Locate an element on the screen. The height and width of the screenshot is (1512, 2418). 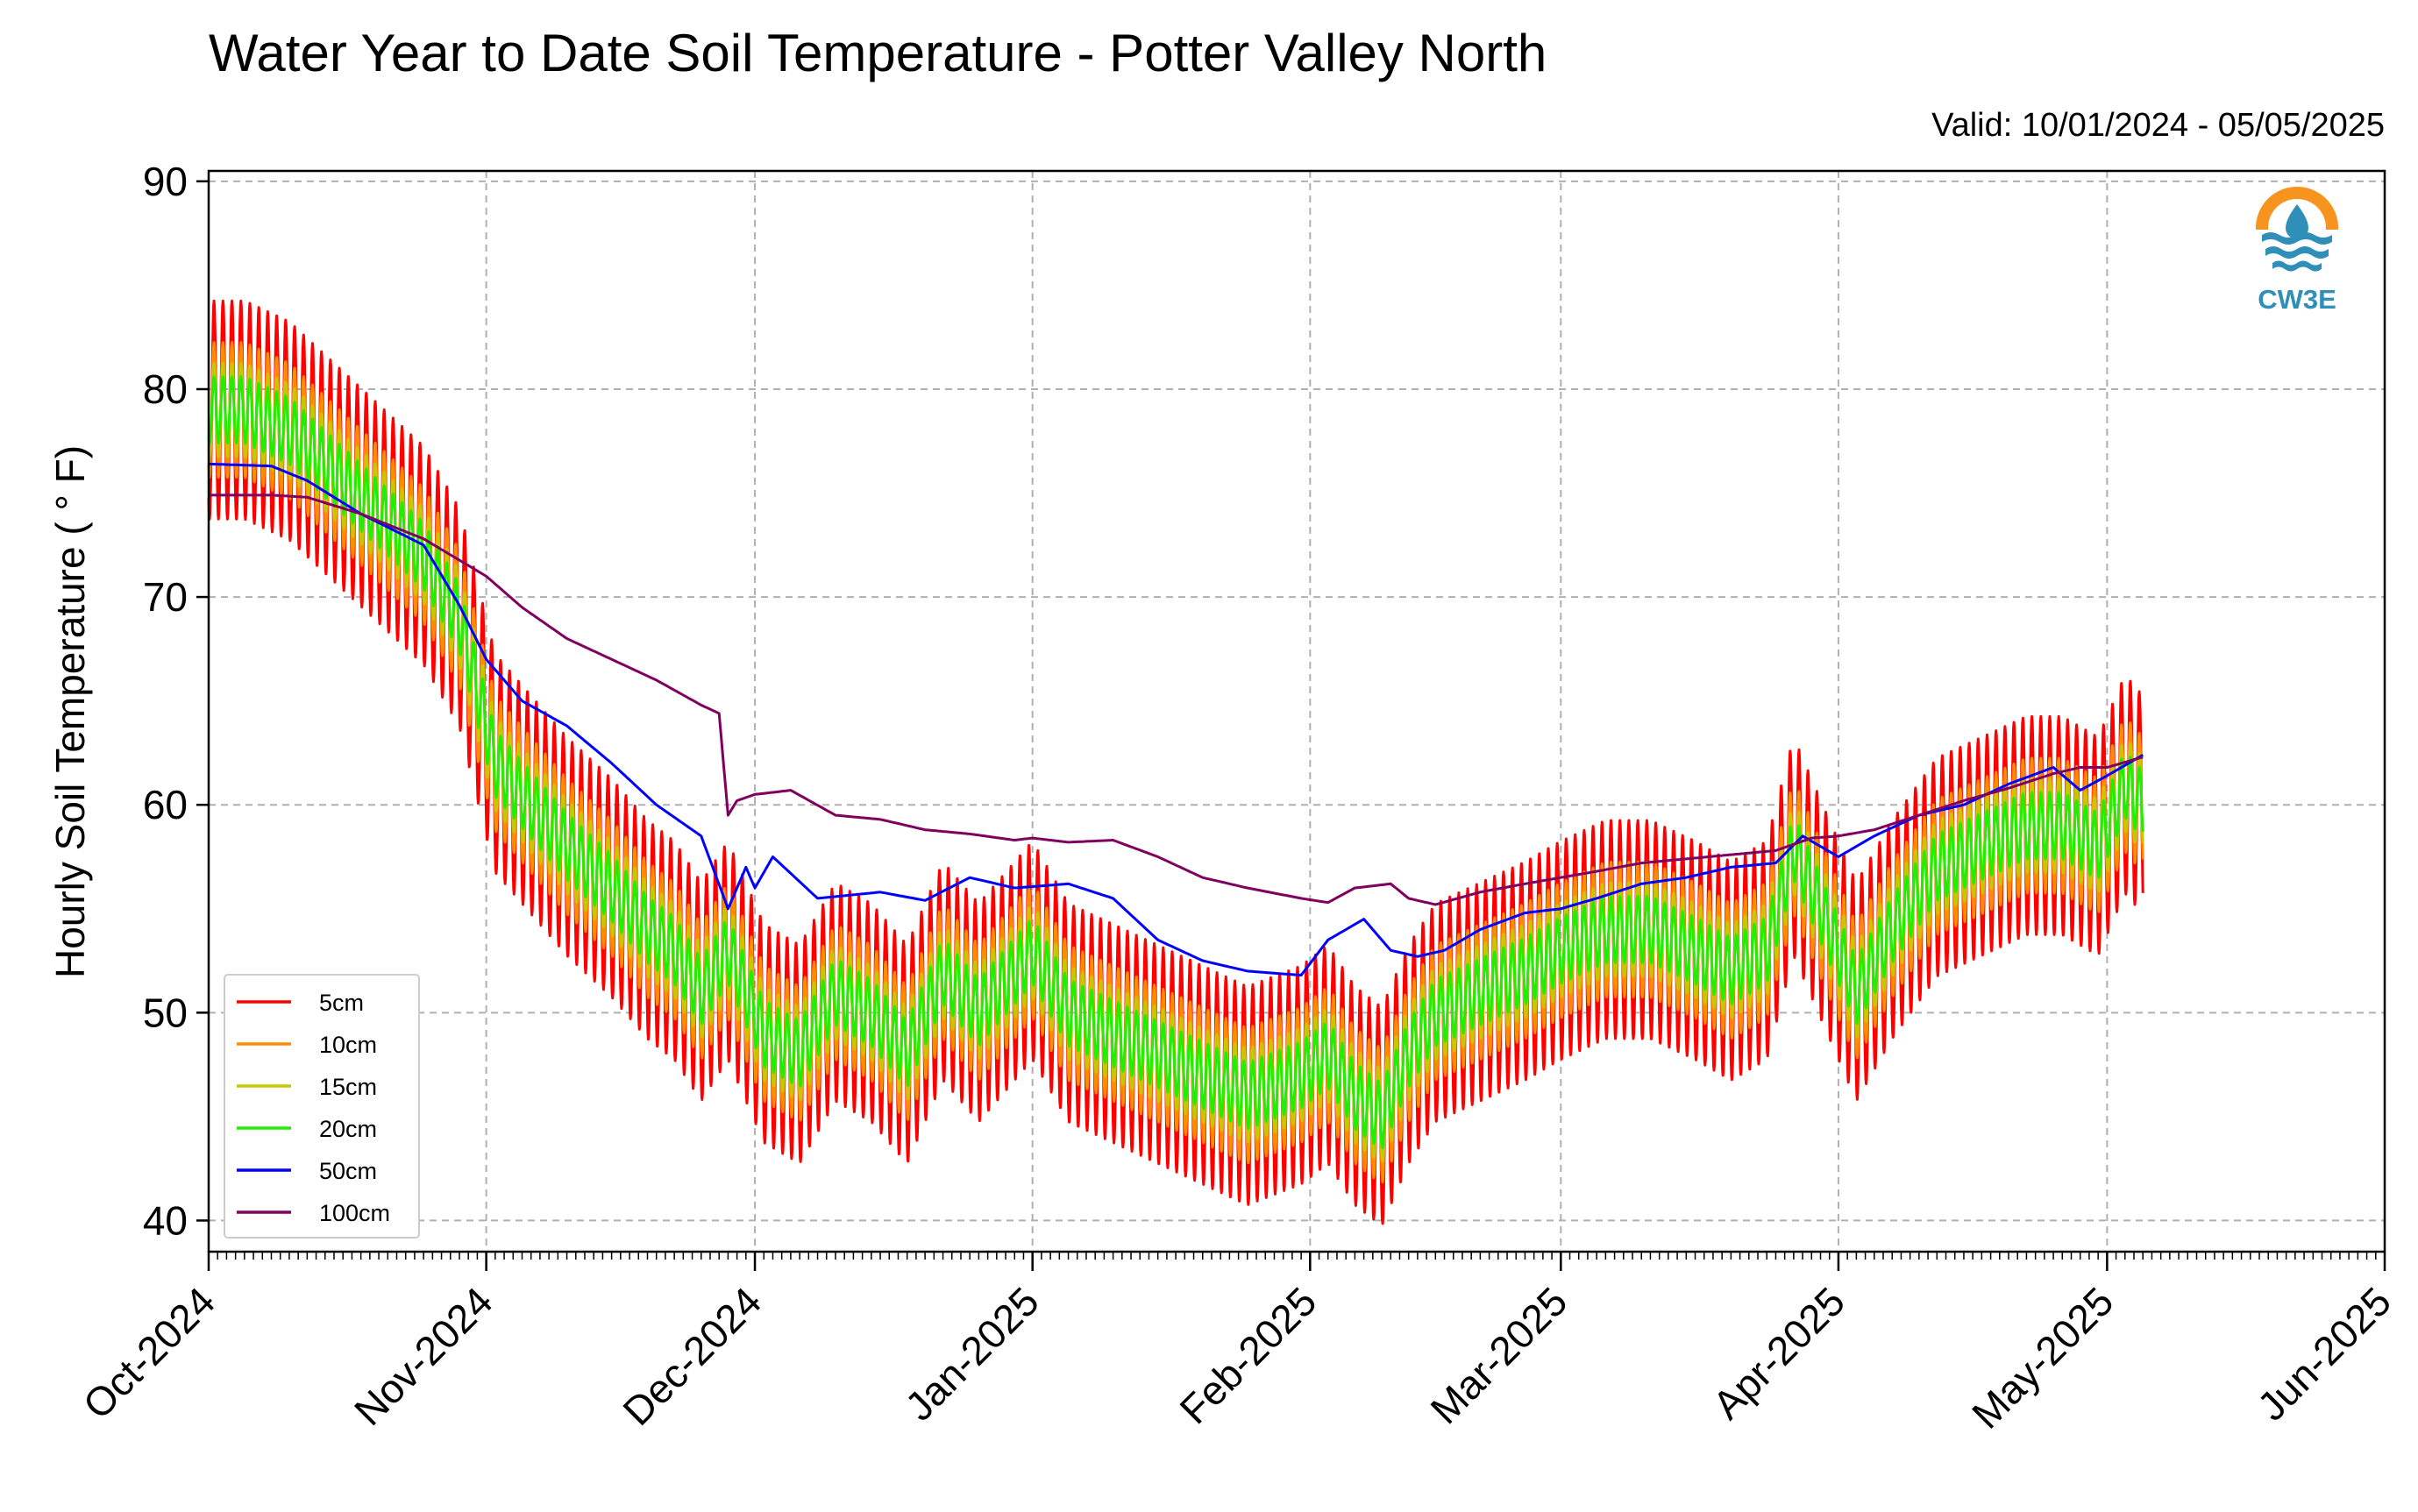
logo: CW3E is located at coordinates (2297, 251).